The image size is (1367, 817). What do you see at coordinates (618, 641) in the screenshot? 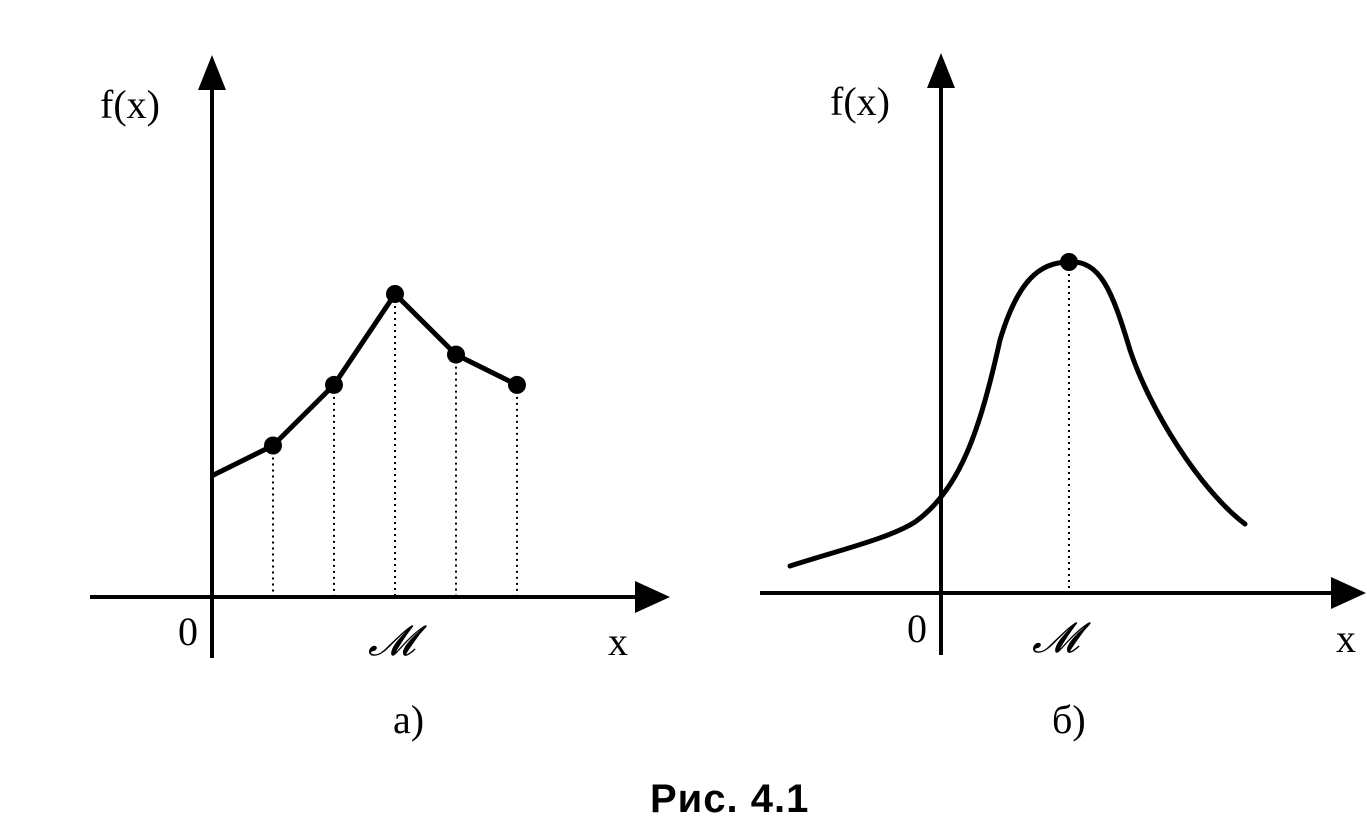
I see `panel-a-x-axis-label: x` at bounding box center [618, 641].